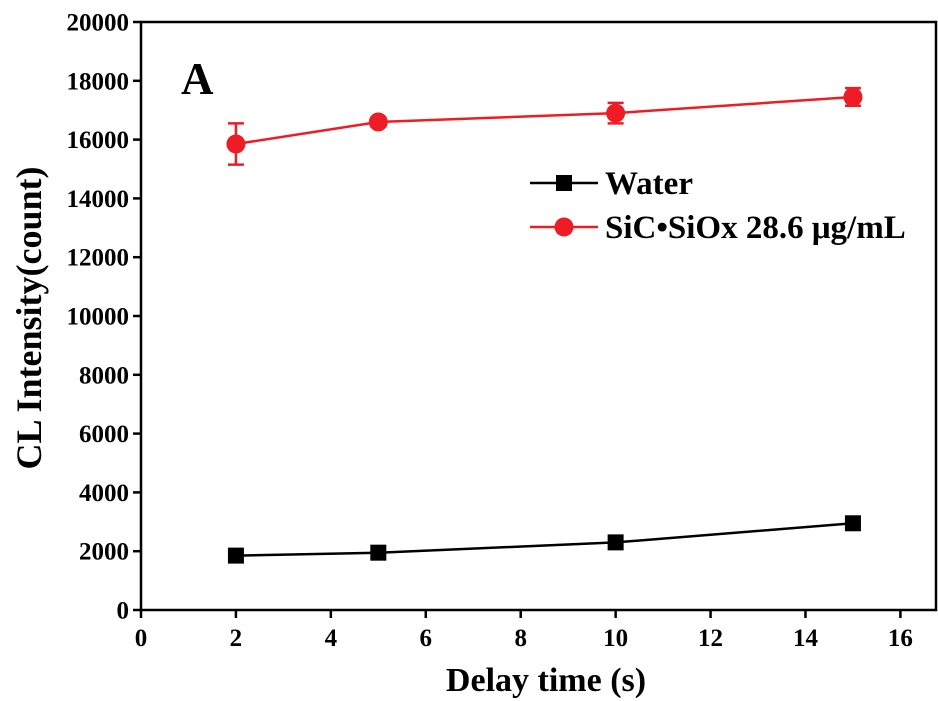 The height and width of the screenshot is (701, 938). What do you see at coordinates (98, 258) in the screenshot?
I see `y-tick-label: 12000` at bounding box center [98, 258].